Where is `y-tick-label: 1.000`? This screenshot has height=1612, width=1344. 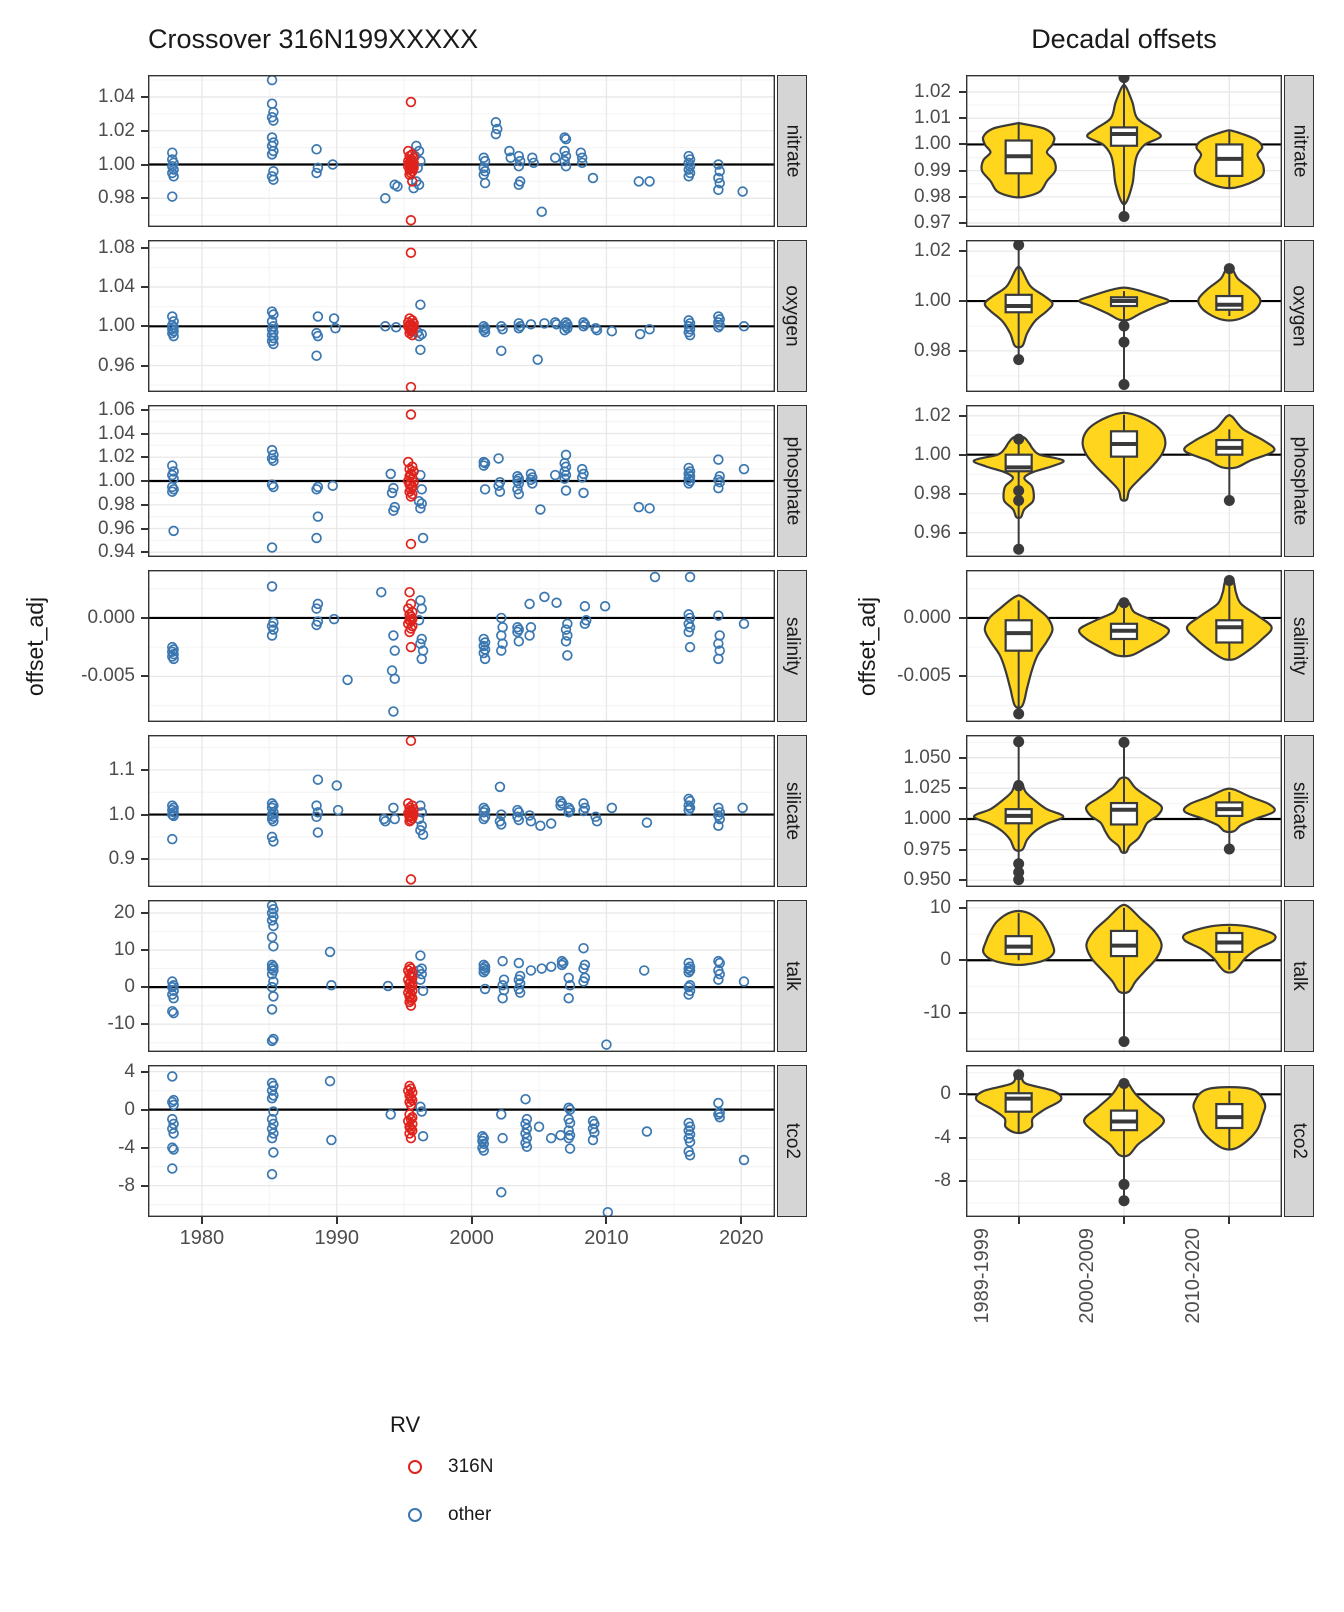 y-tick-label: 1.000 is located at coordinates (927, 818).